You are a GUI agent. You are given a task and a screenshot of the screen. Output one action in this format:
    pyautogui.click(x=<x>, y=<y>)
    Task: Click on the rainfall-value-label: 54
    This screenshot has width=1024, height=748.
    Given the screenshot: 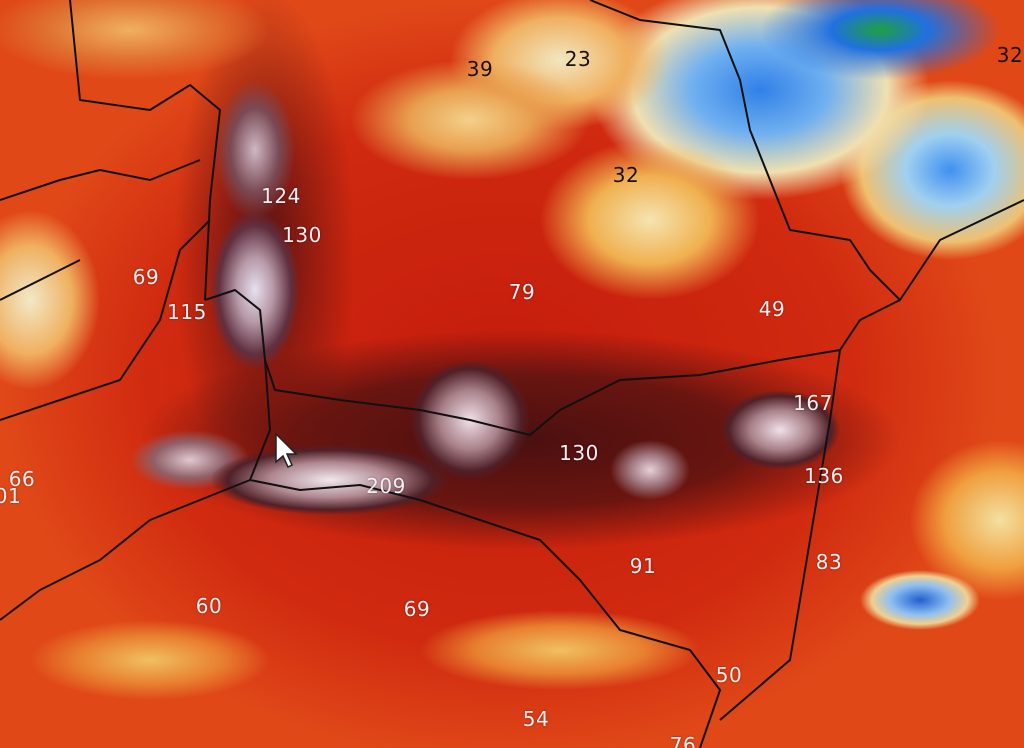 What is the action you would take?
    pyautogui.click(x=536, y=719)
    